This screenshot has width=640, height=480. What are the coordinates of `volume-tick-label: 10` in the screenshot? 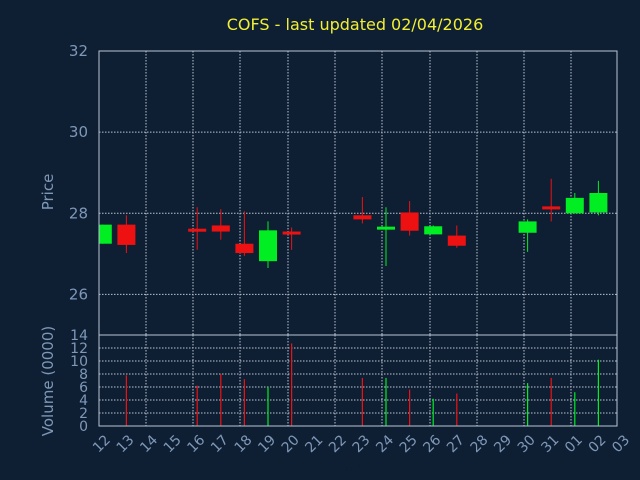 It's located at (79, 362).